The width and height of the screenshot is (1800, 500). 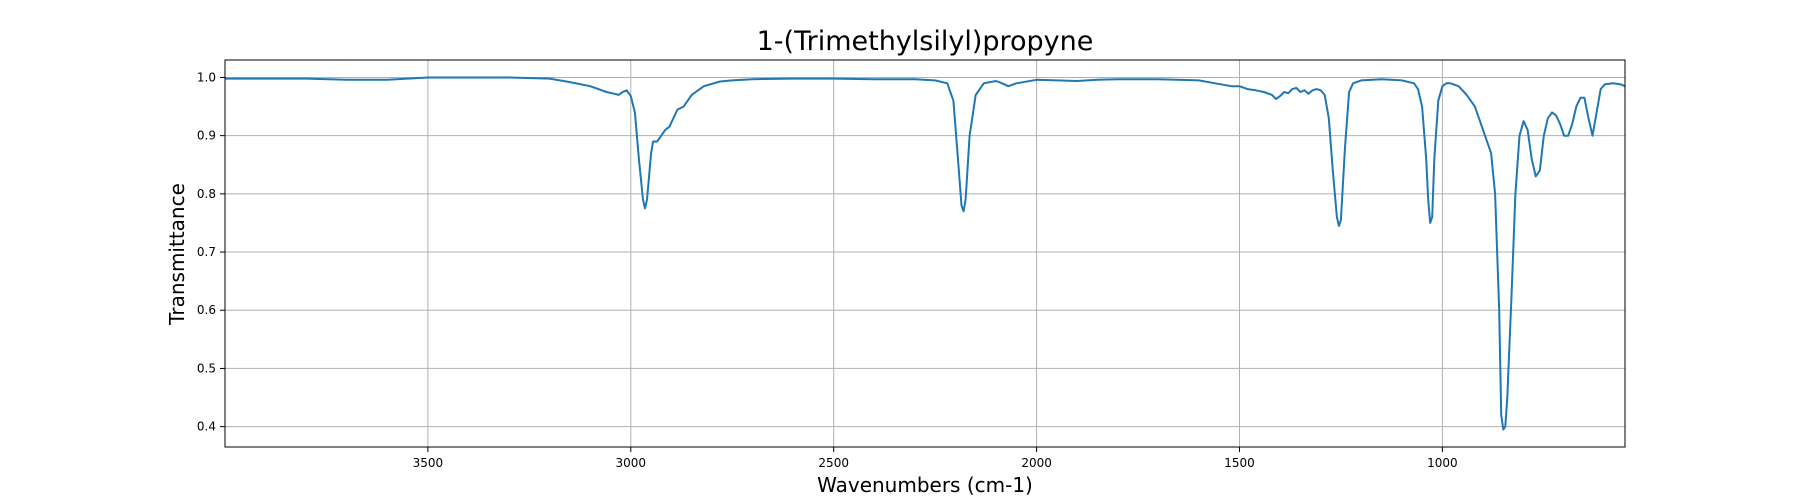 What do you see at coordinates (177, 254) in the screenshot?
I see `y-axis-label: Transmittance` at bounding box center [177, 254].